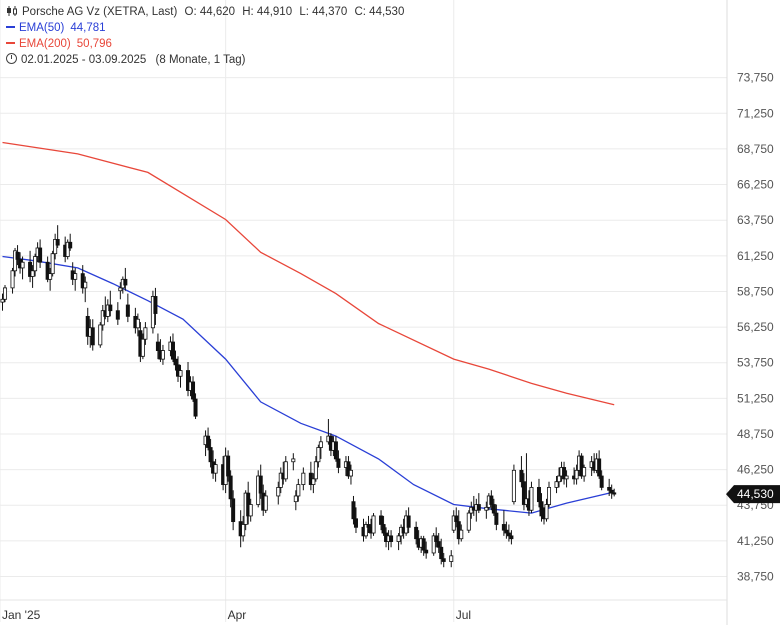  What do you see at coordinates (207, 28) in the screenshot?
I see `legend-ema50-row: EMA(50) 44,781` at bounding box center [207, 28].